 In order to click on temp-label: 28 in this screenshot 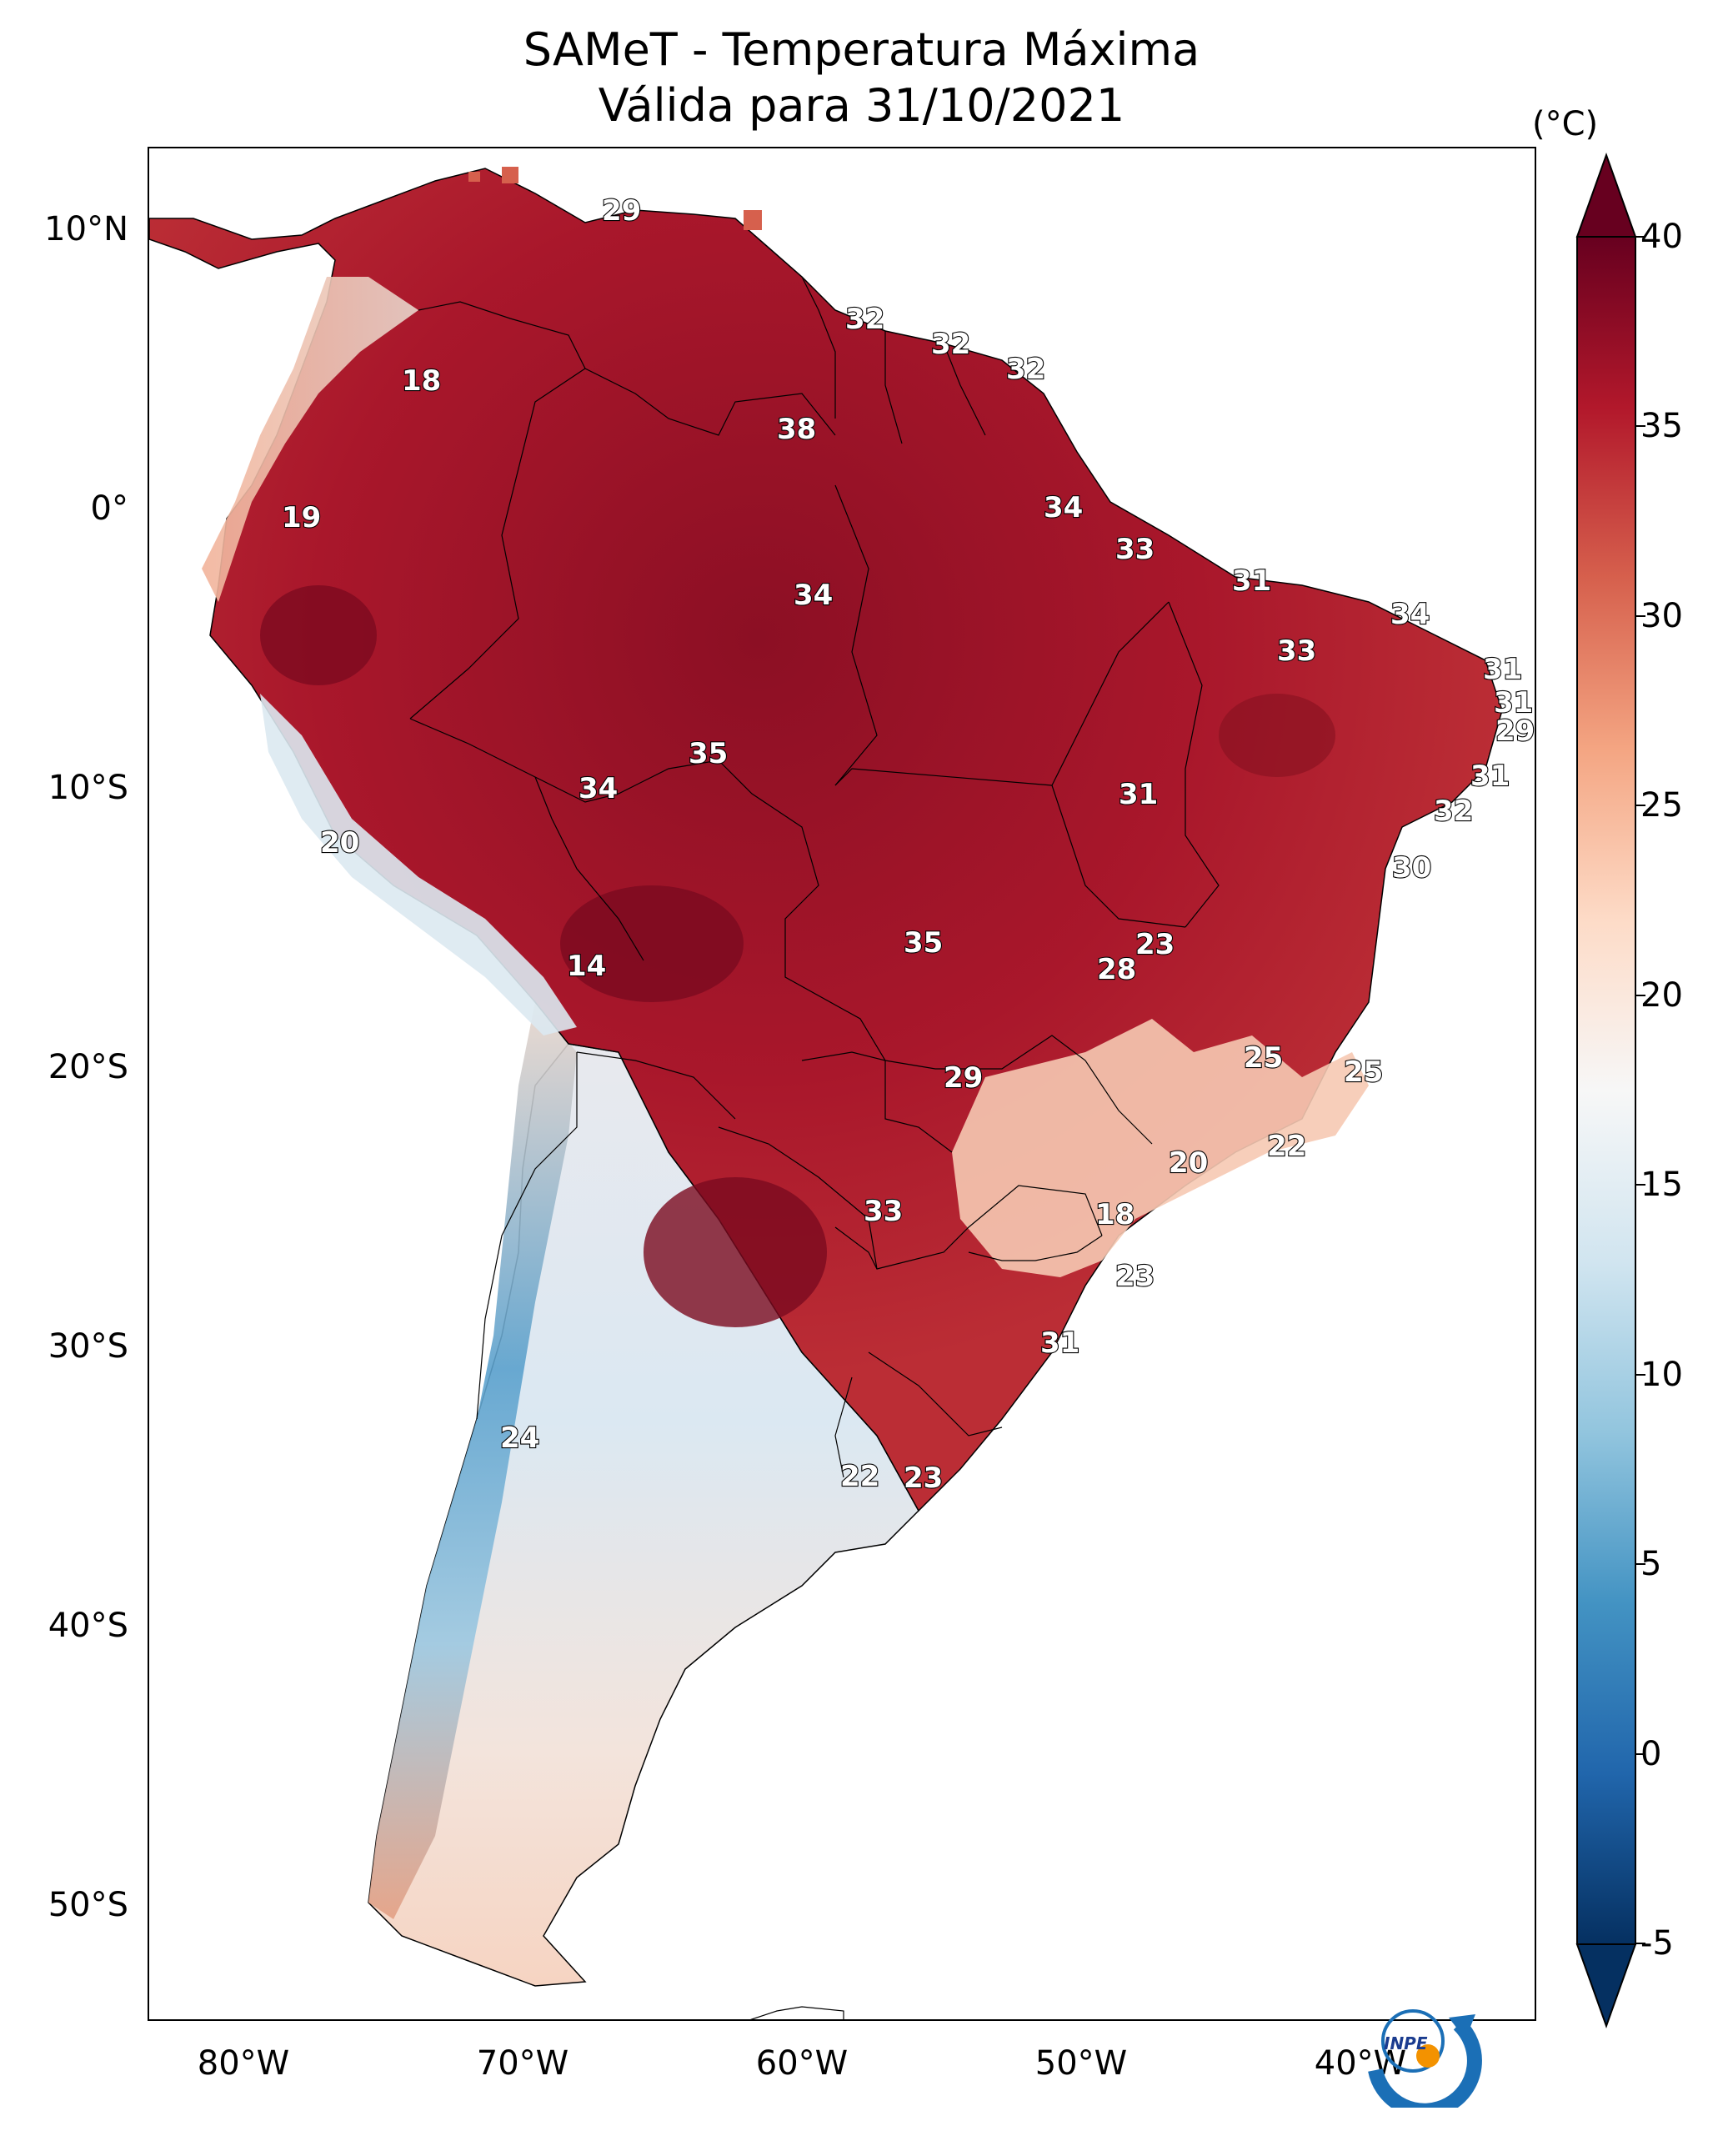, I will do `click(1116, 970)`.